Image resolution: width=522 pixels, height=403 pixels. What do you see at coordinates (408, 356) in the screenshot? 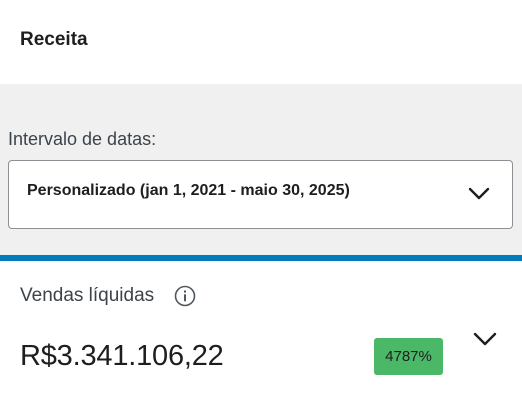
I see `delta-badge: 4787%` at bounding box center [408, 356].